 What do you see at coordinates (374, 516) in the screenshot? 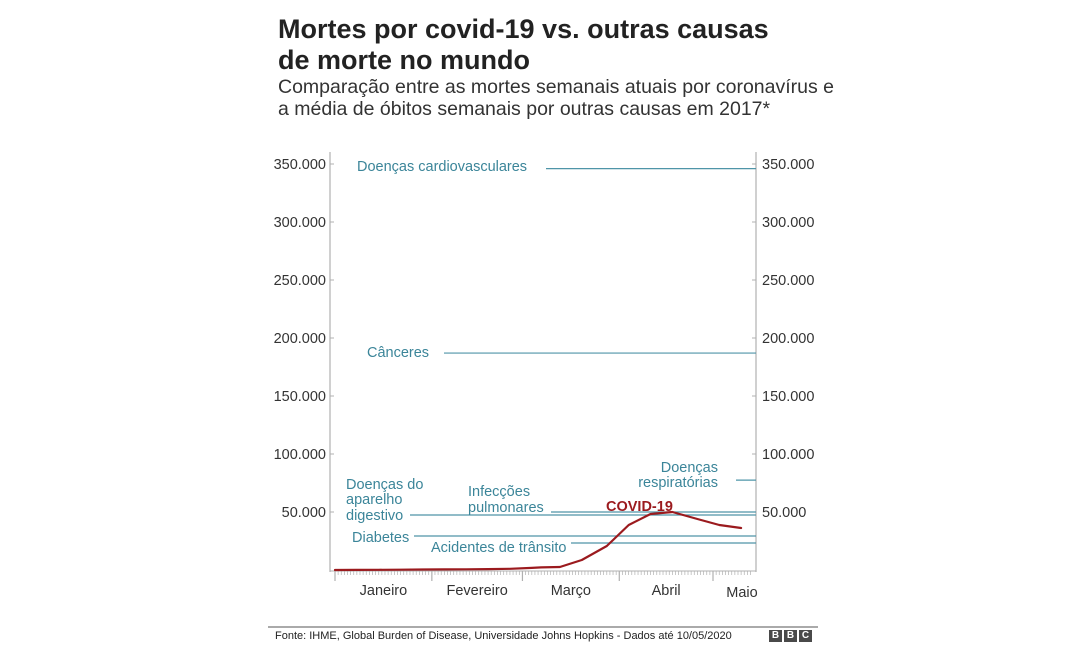
I see `label-dig-3: digestivo` at bounding box center [374, 516].